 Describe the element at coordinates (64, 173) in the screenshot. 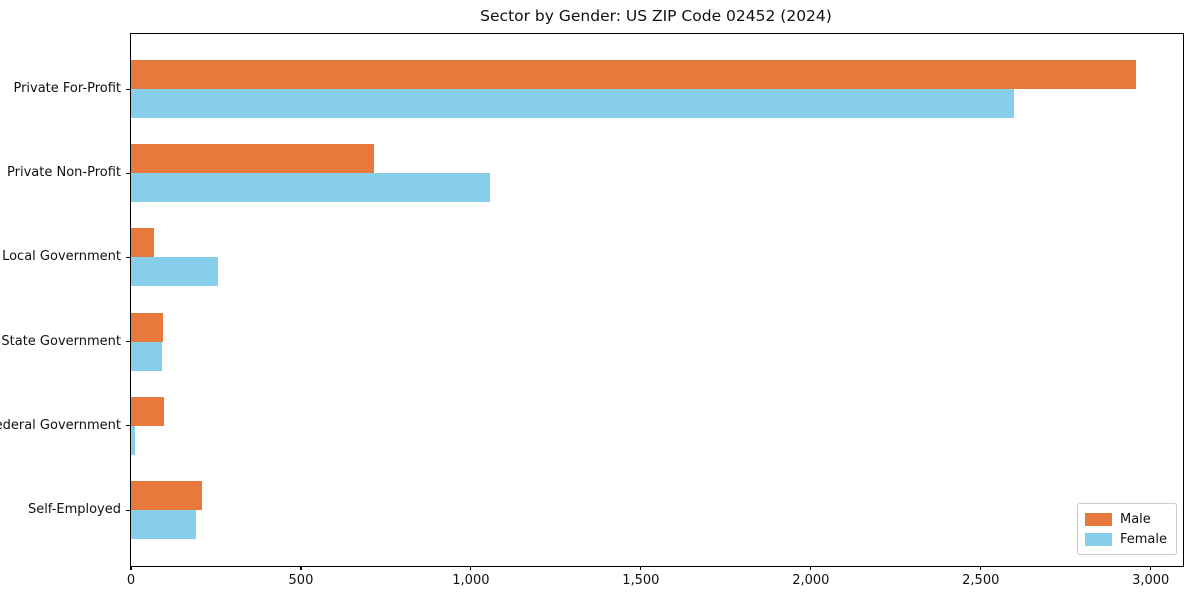

I see `y-tick-label: Private Non-Profit` at that location.